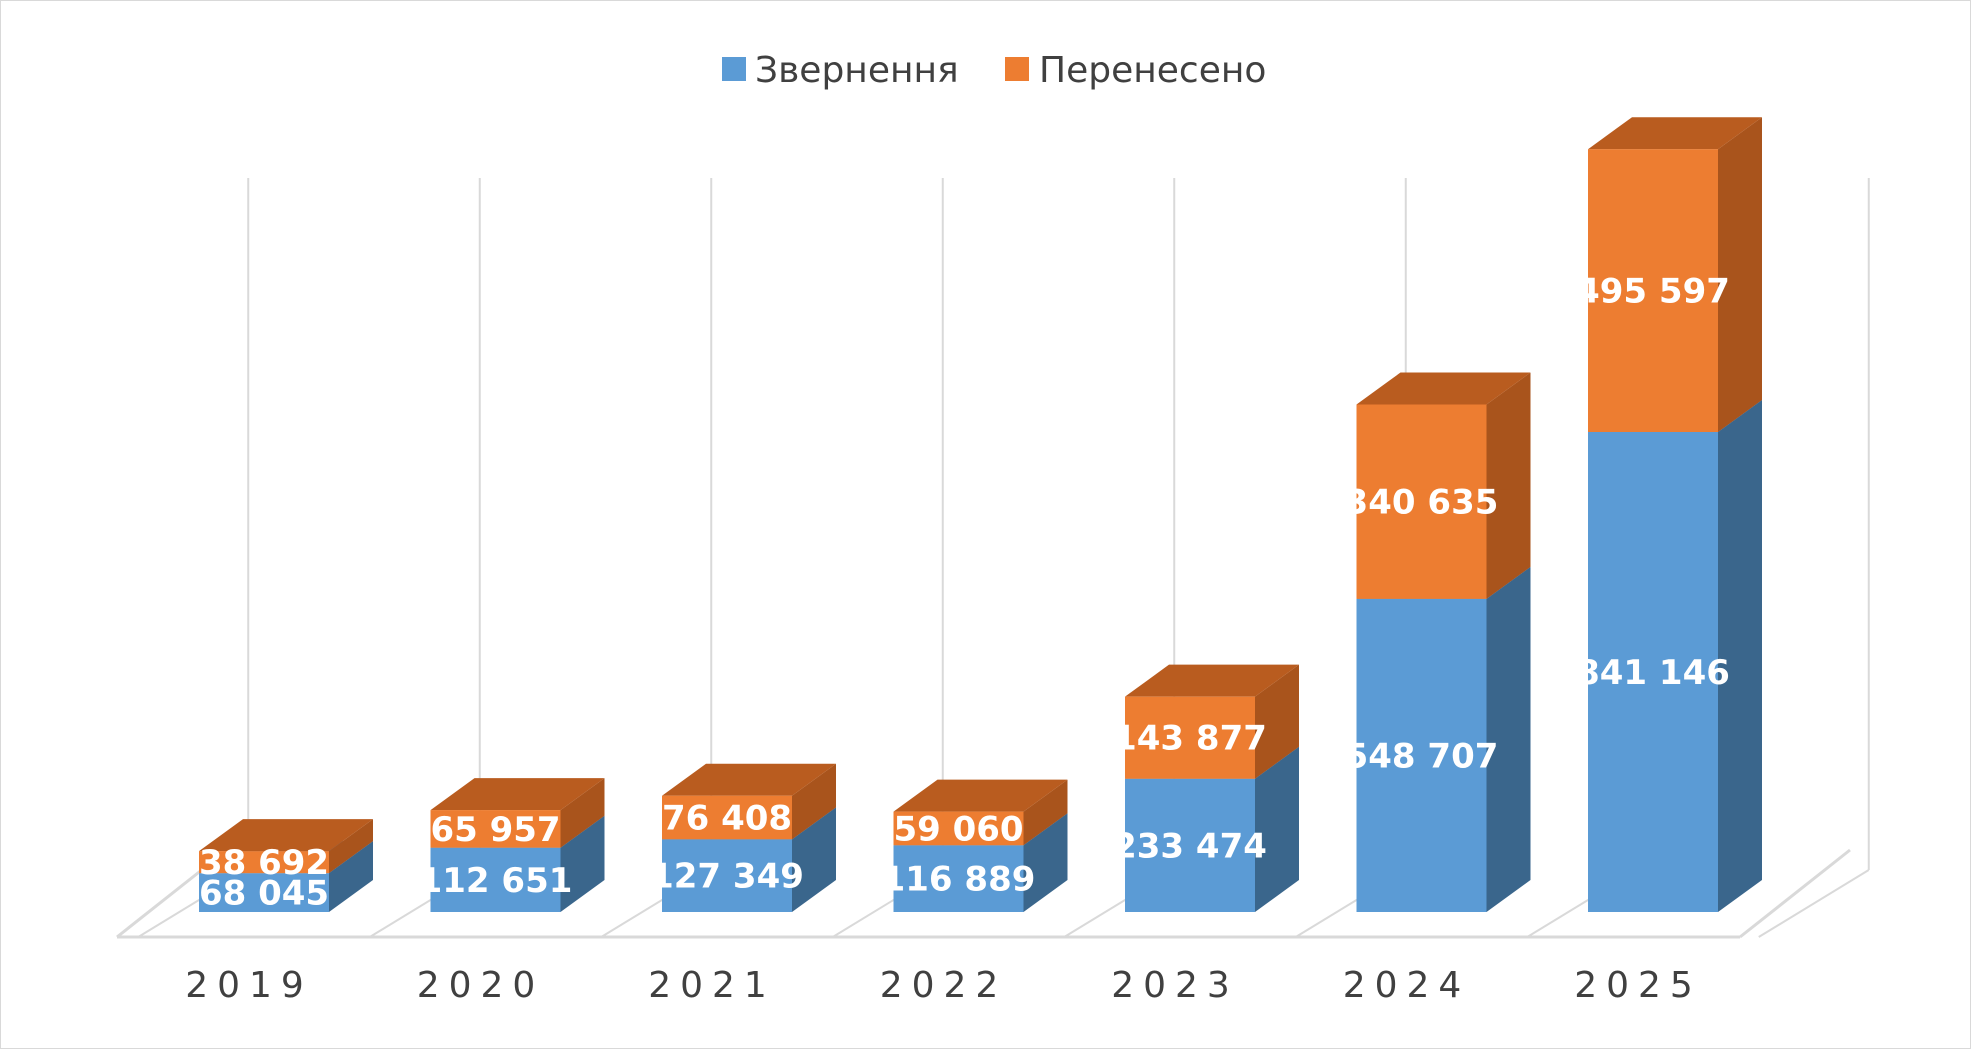 The image size is (1971, 1049). I want to click on x-tick-label-2022: 2022, so click(944, 985).